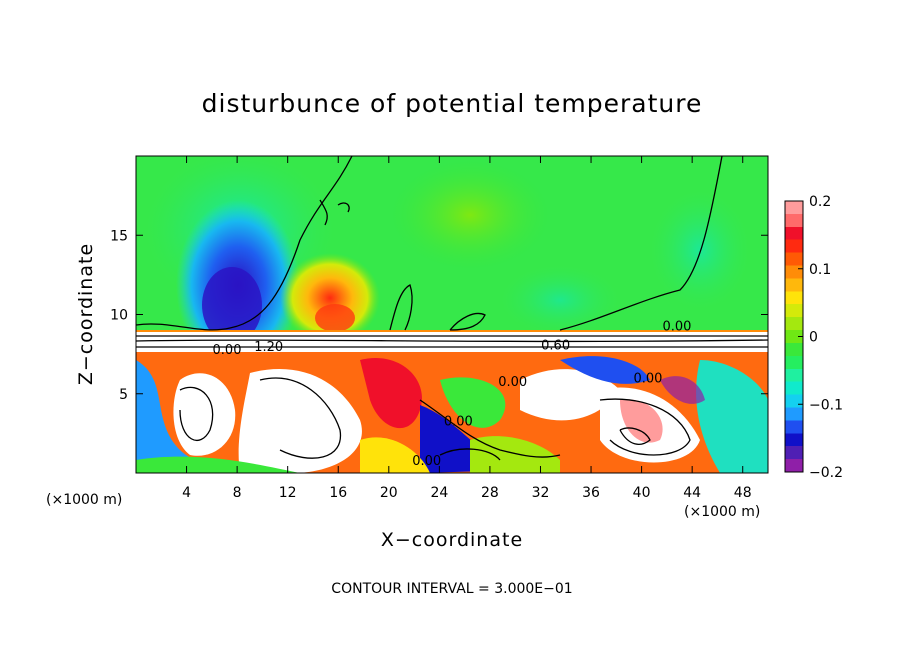  What do you see at coordinates (820, 337) in the screenshot?
I see `colorbar-ticks: 0.2 0.1 0 −0.1 −0.2` at bounding box center [820, 337].